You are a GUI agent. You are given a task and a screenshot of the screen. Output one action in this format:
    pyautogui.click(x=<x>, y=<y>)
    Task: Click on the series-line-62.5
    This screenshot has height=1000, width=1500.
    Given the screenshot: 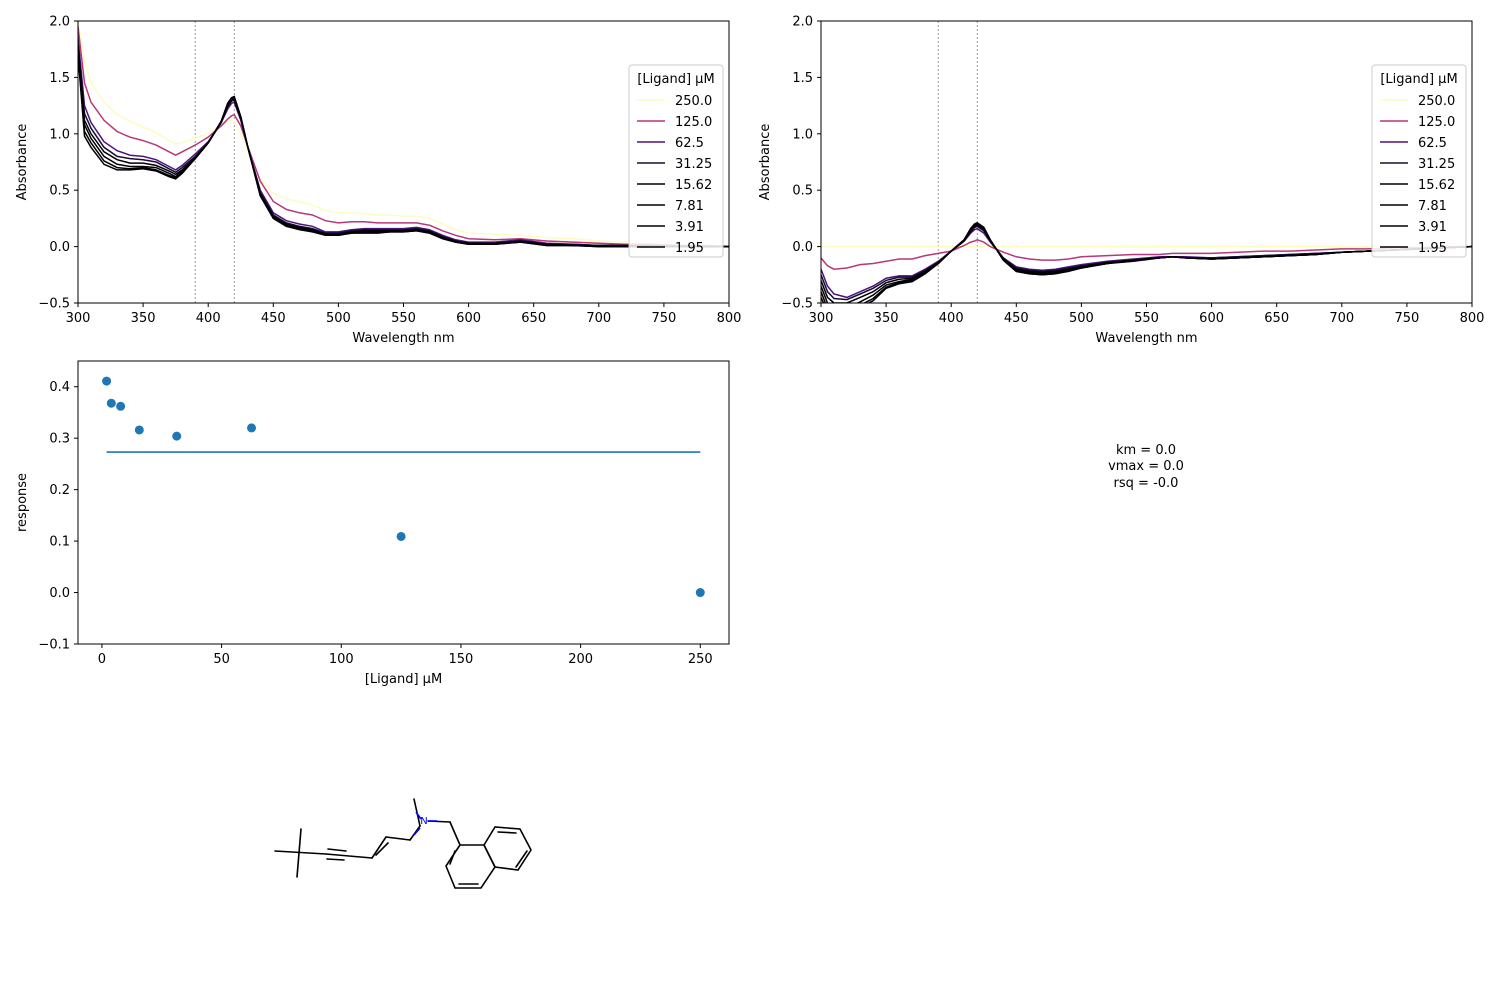 What is the action you would take?
    pyautogui.click(x=403, y=142)
    